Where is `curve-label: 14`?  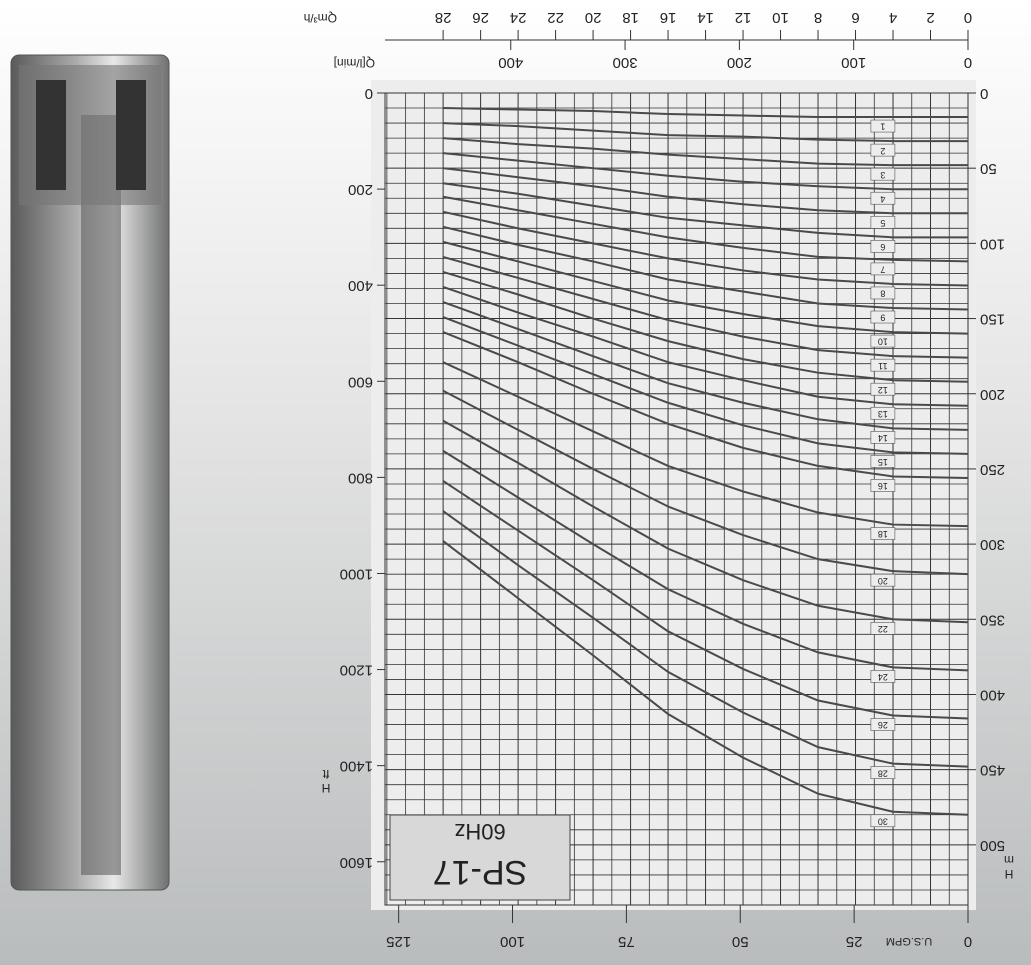
curve-label: 14 is located at coordinates (883, 438).